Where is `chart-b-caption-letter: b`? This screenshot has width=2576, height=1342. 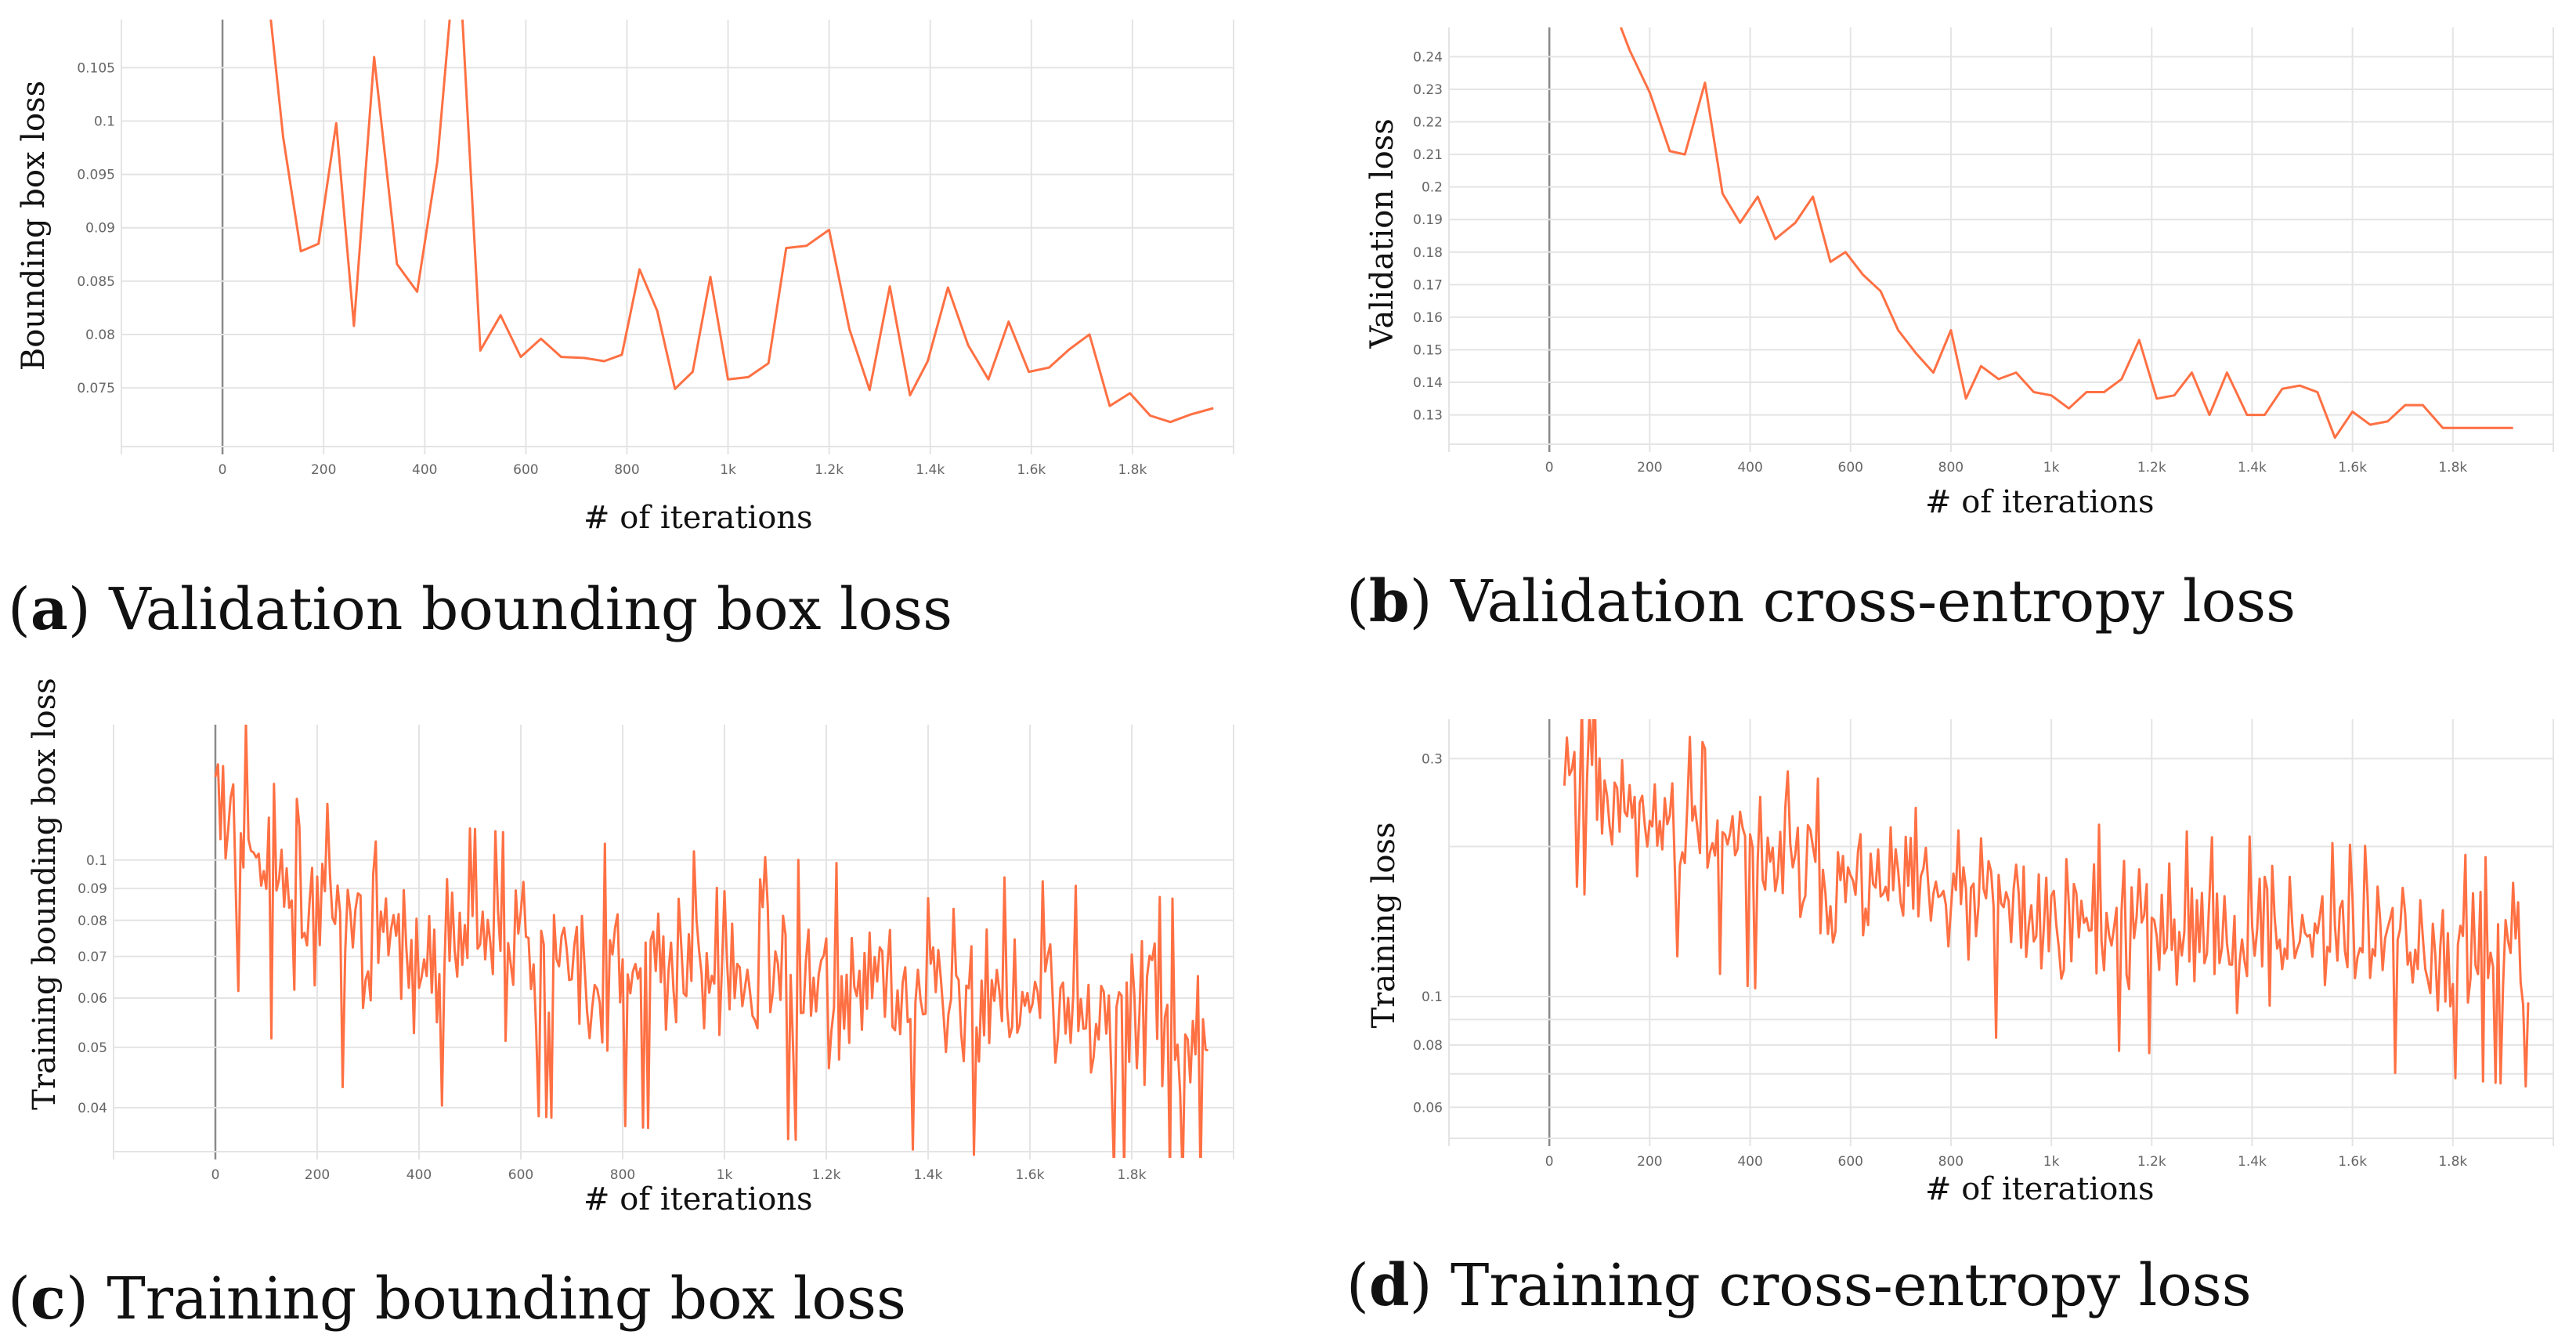
chart-b-caption-letter: b is located at coordinates (1389, 602).